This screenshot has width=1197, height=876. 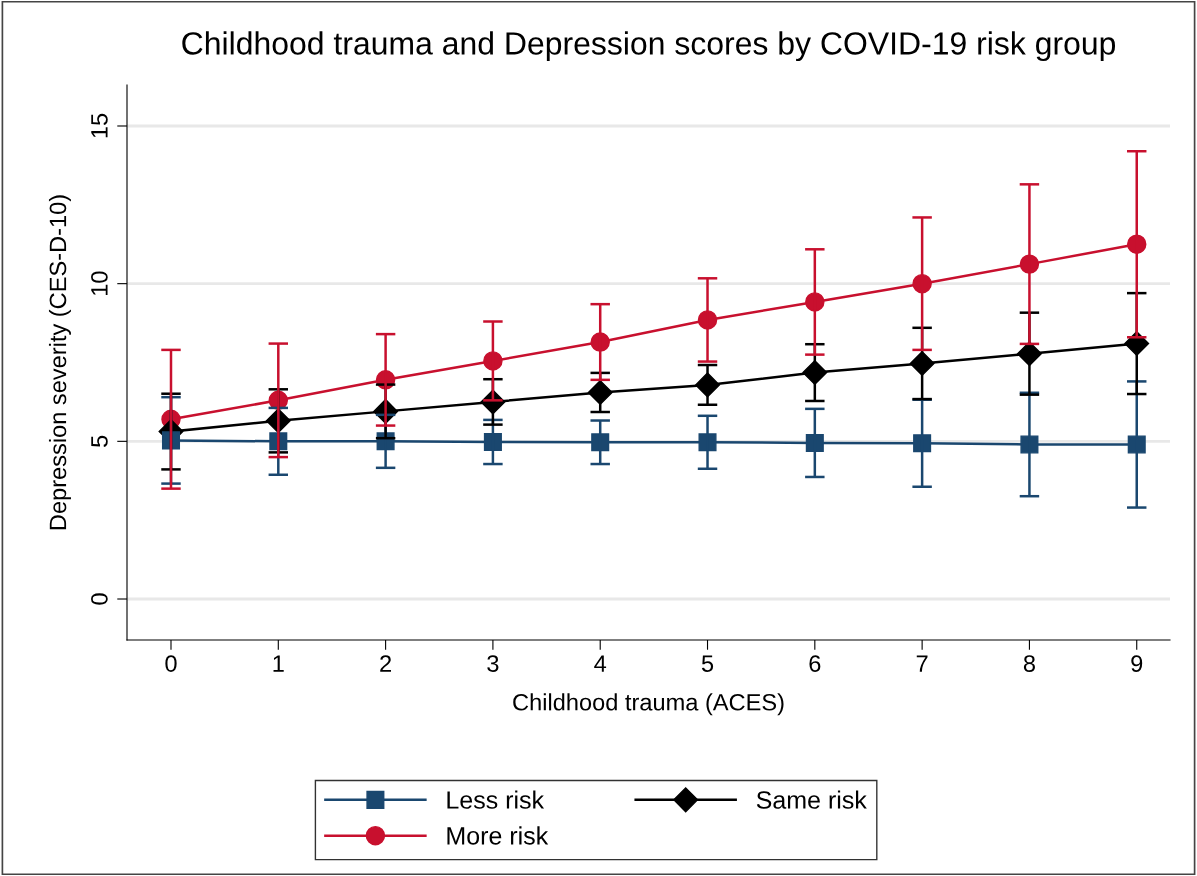 I want to click on legend-label: More risk, so click(x=498, y=835).